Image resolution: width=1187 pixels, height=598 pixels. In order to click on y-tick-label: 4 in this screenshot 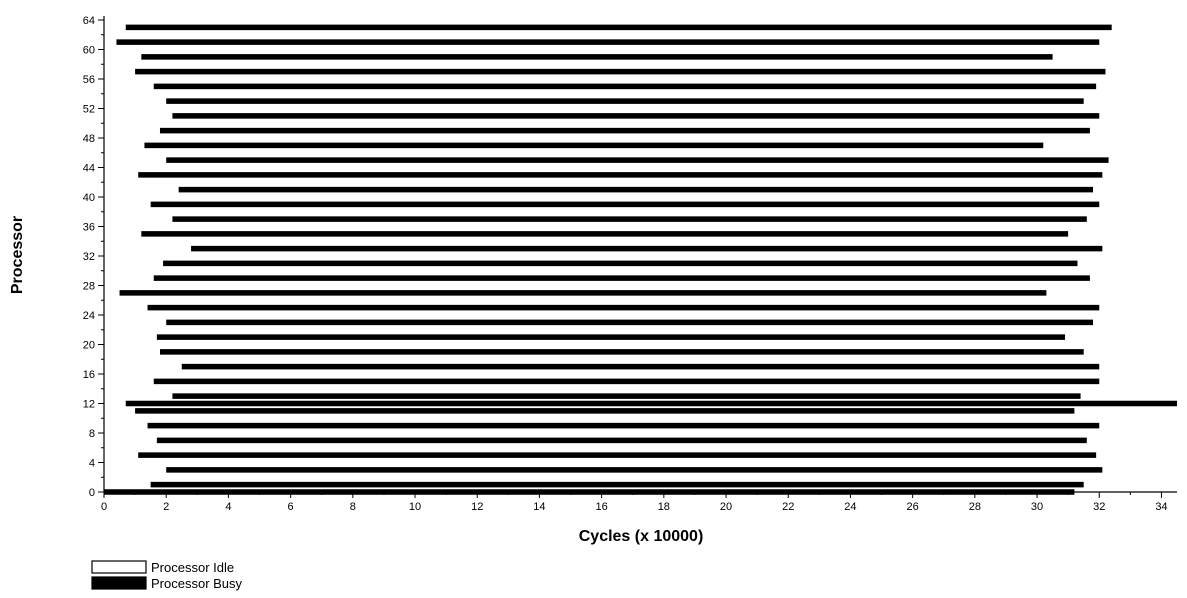, I will do `click(92, 464)`.